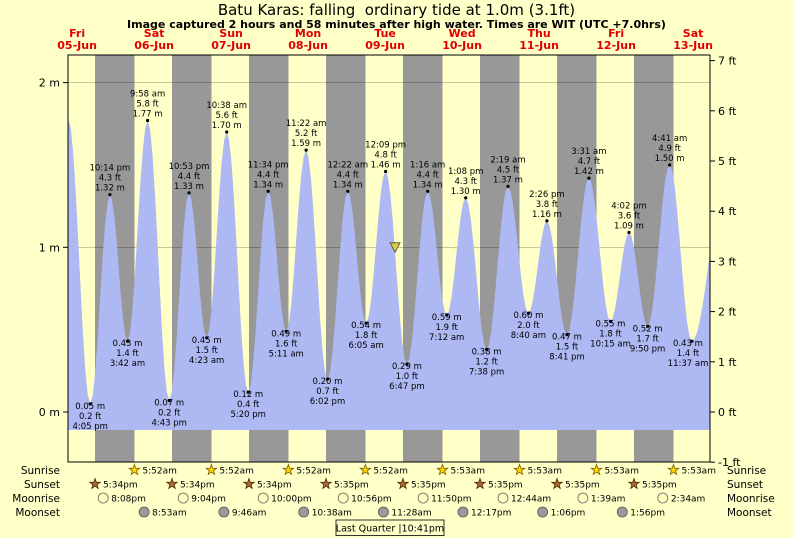 Image resolution: width=793 pixels, height=538 pixels. I want to click on sunrise-row-label: Sunrise, so click(746, 471).